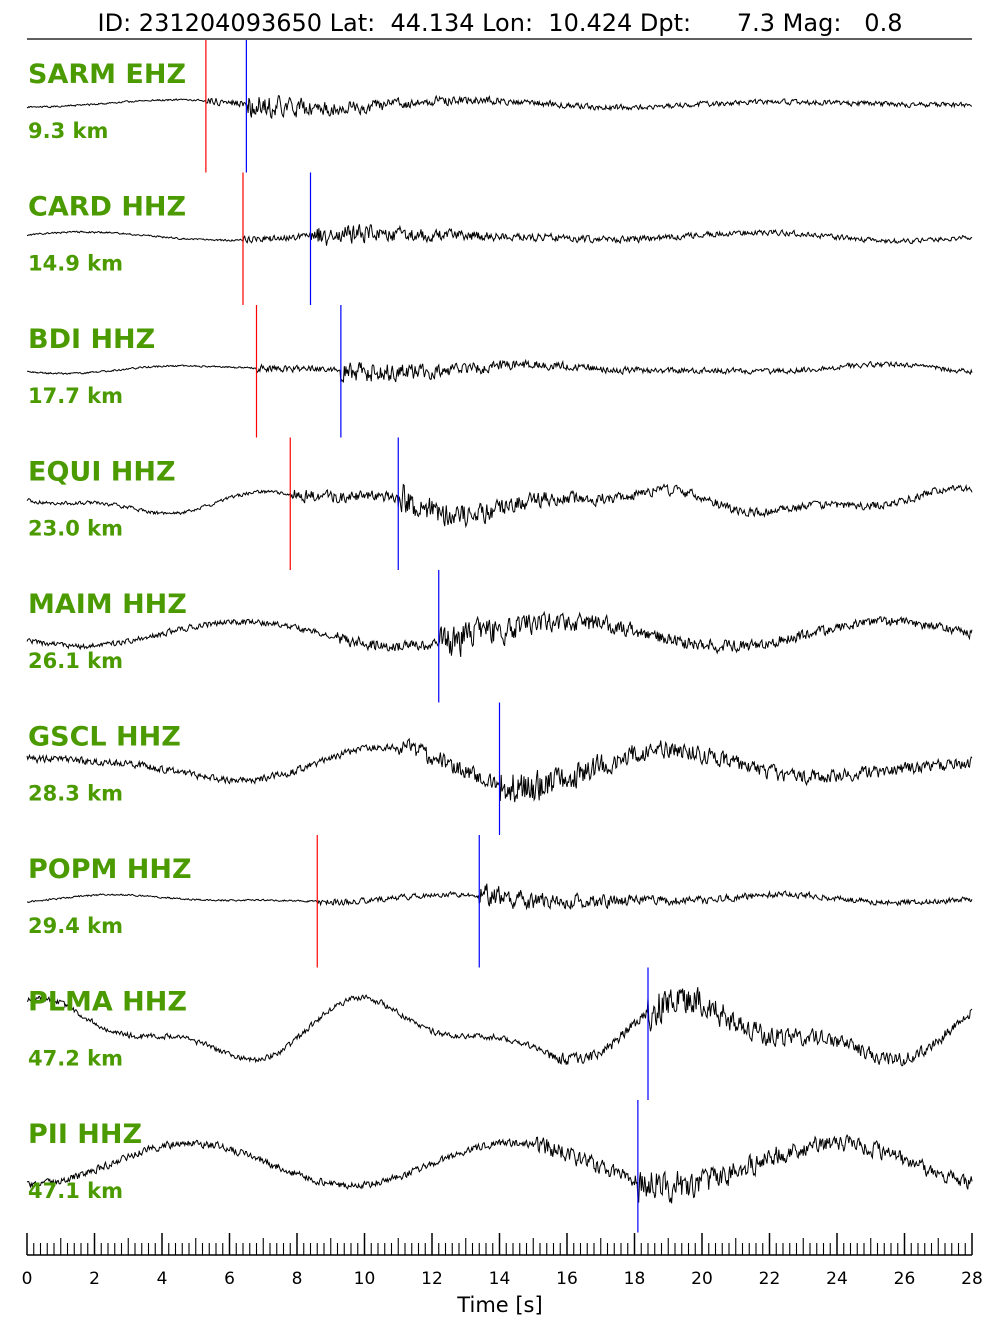 The height and width of the screenshot is (1333, 1000). What do you see at coordinates (110, 869) in the screenshot?
I see `station-name: POPM HHZ` at bounding box center [110, 869].